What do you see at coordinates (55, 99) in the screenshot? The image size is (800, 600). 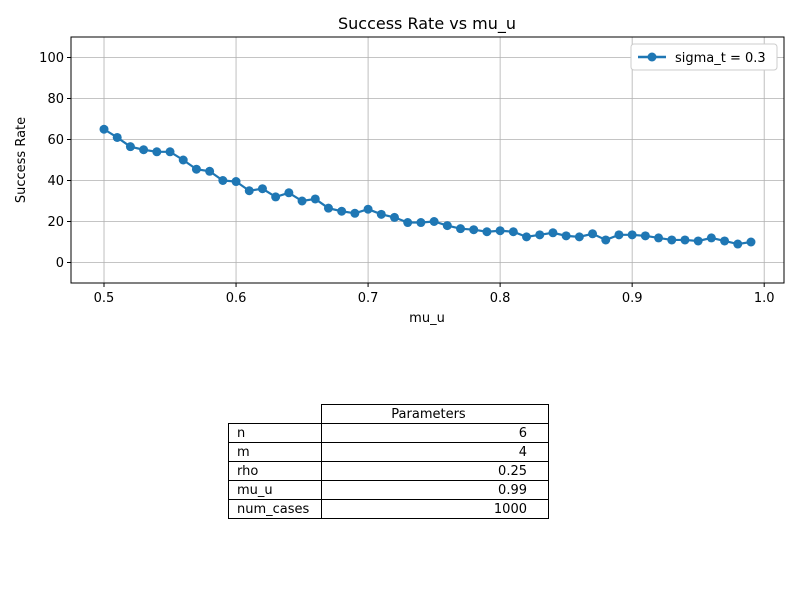 I see `y-tick-label: 80` at bounding box center [55, 99].